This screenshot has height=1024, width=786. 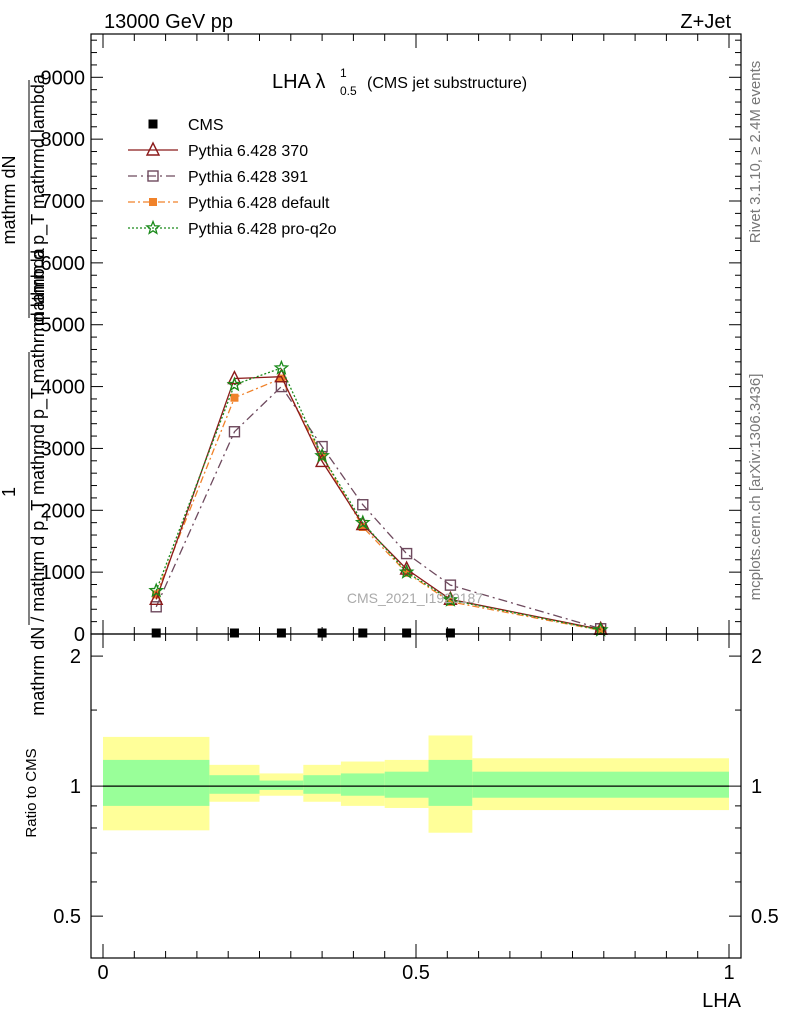 I want to click on y-tick-label: 5000, so click(x=63, y=326).